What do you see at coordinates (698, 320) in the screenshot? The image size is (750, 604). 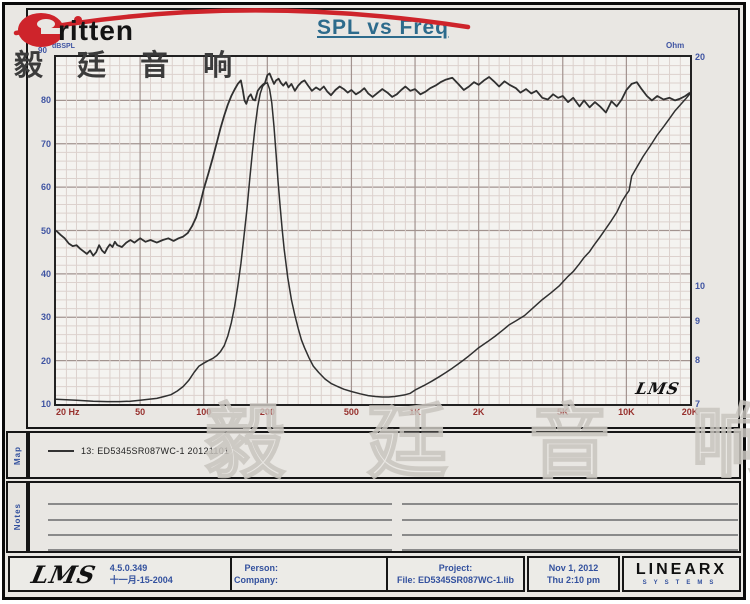 I see `right-axis-tick-9: 9` at bounding box center [698, 320].